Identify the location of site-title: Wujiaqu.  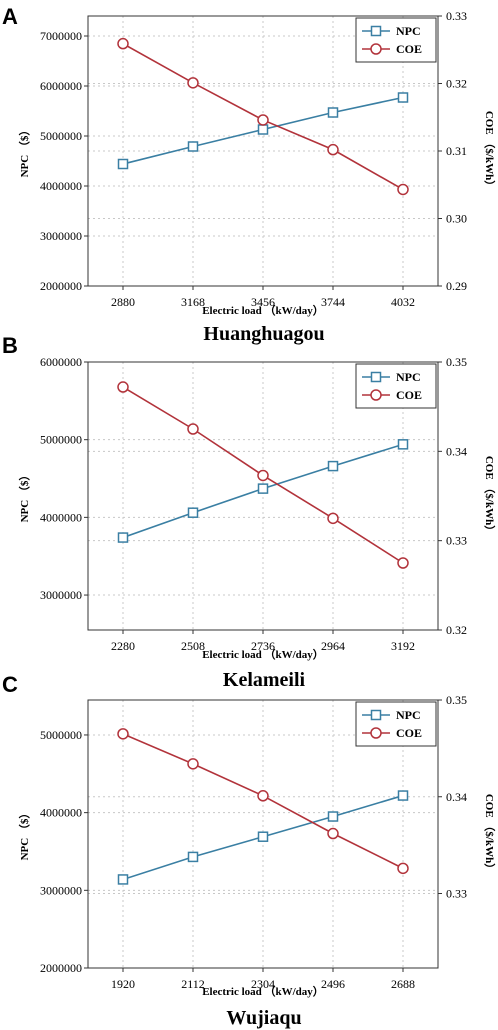
(263, 1018).